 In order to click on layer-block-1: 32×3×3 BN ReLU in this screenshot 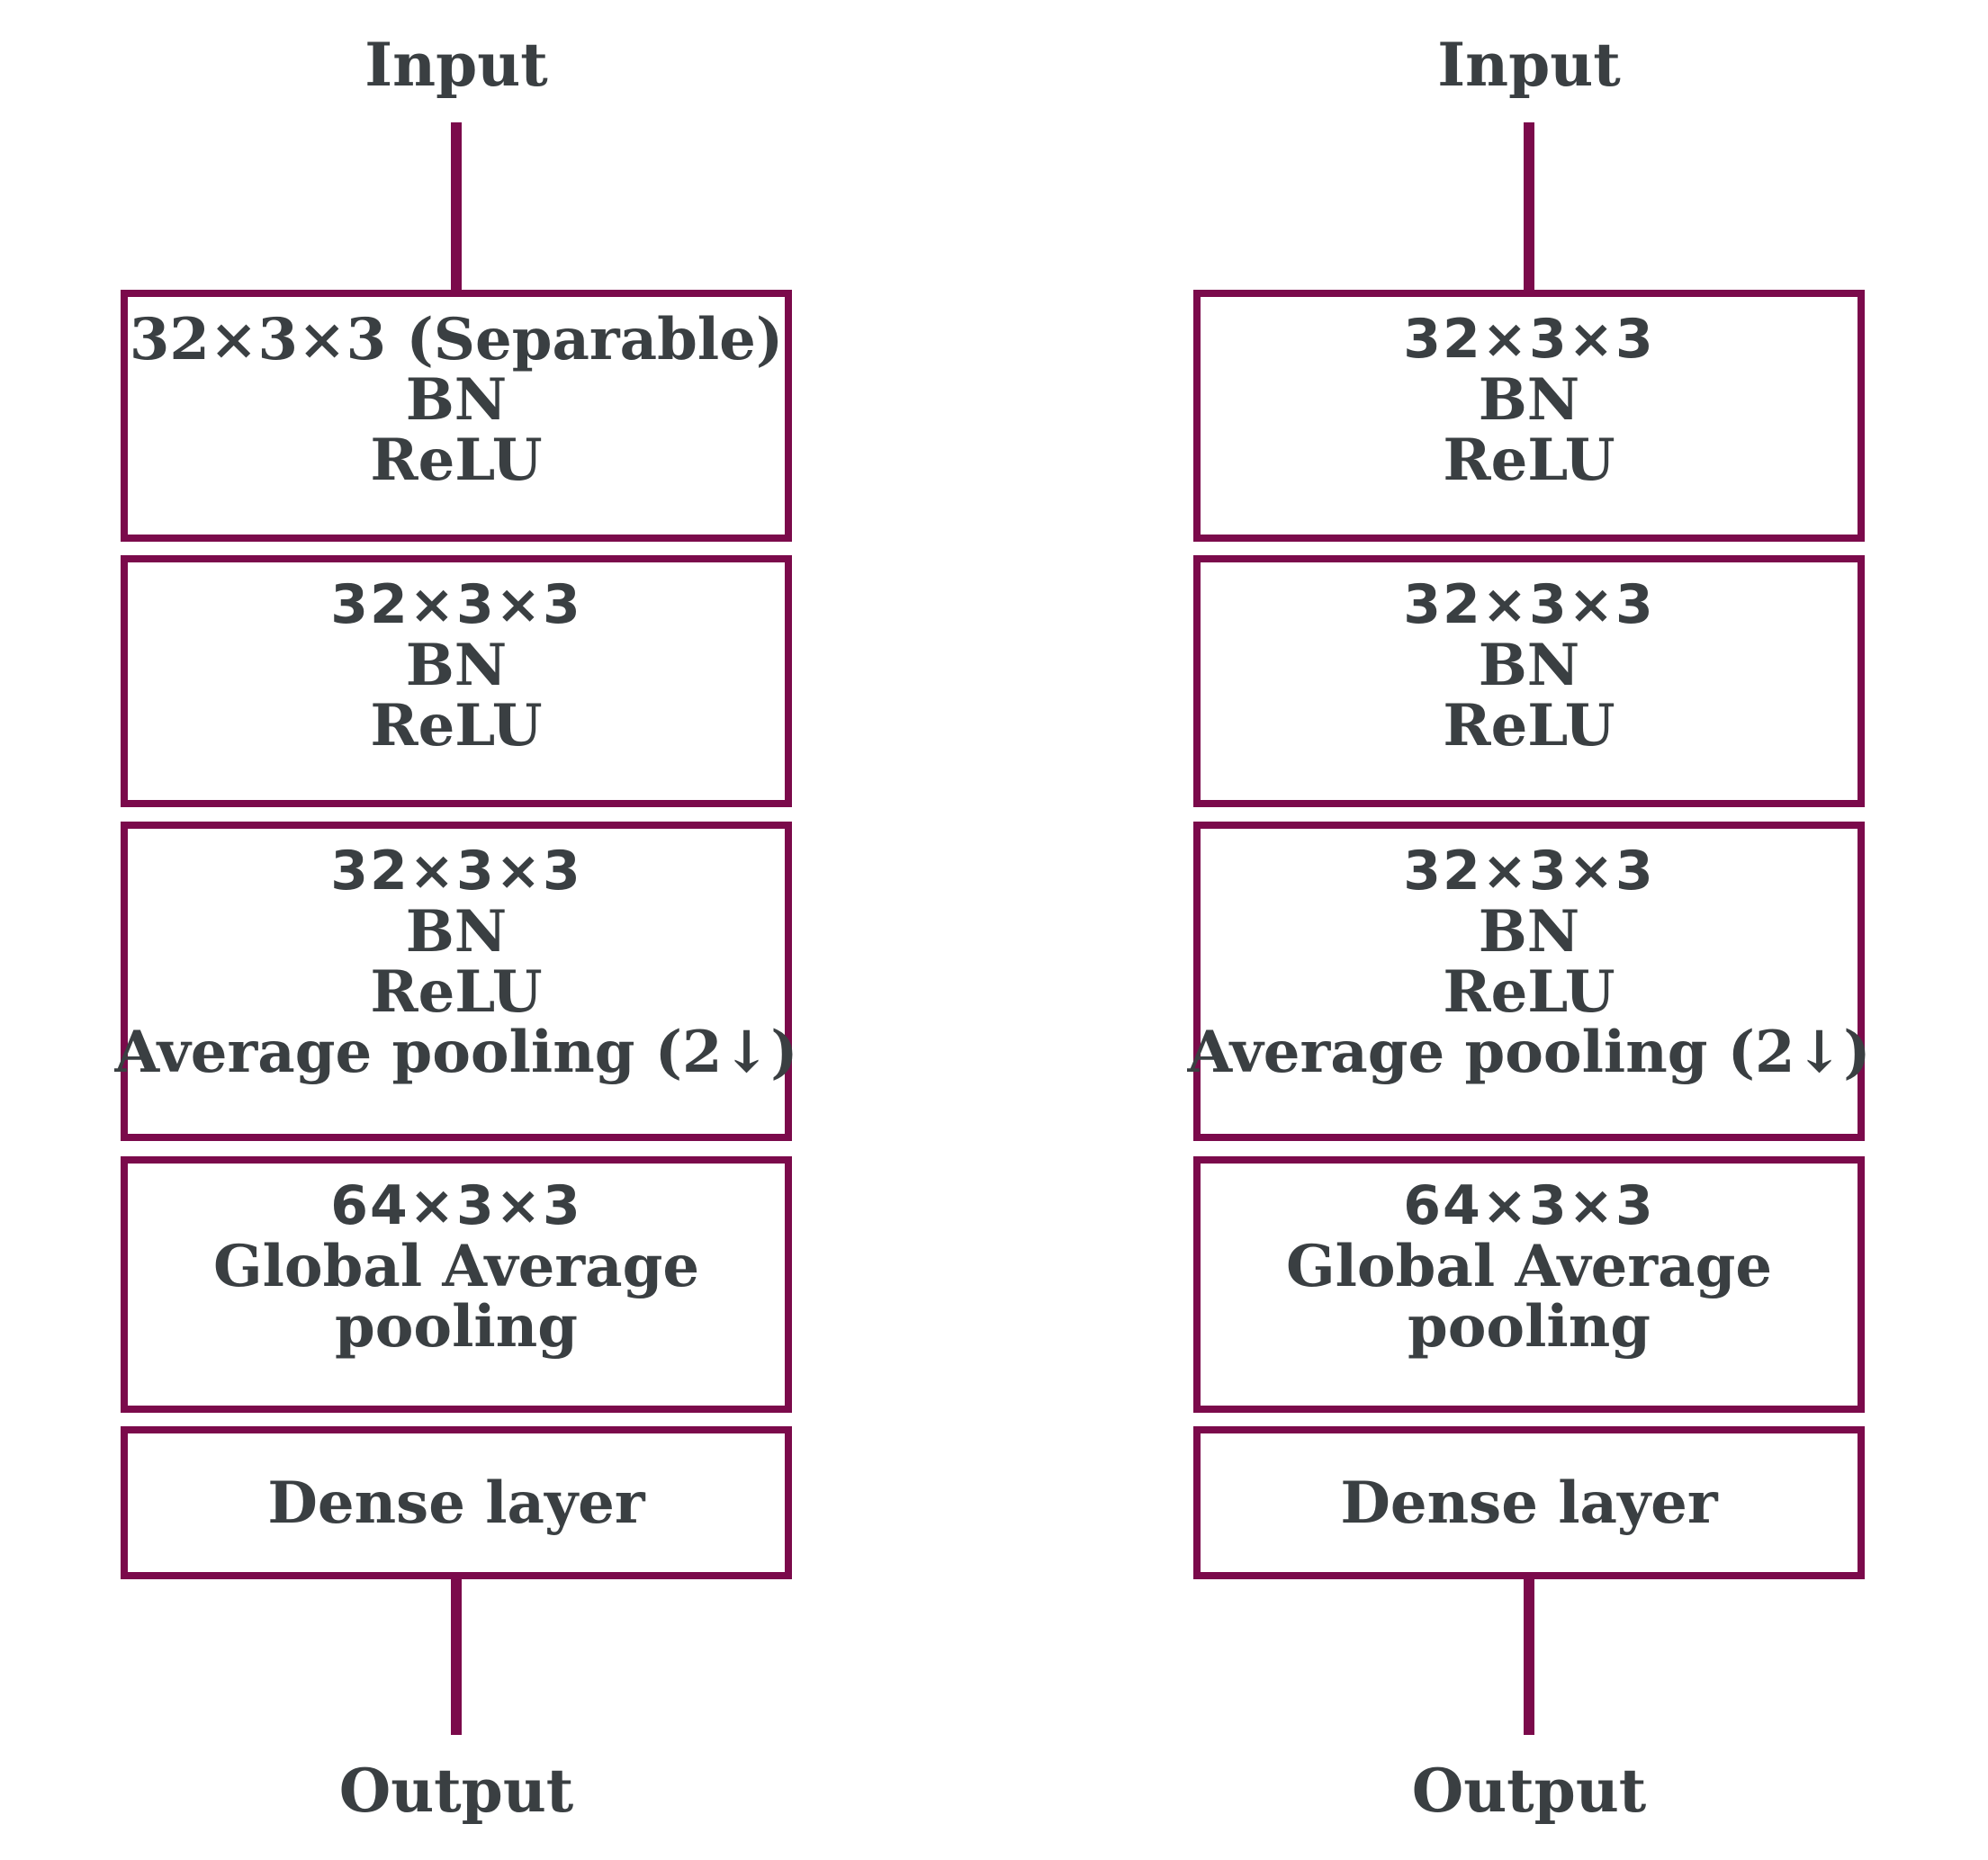, I will do `click(1529, 416)`.